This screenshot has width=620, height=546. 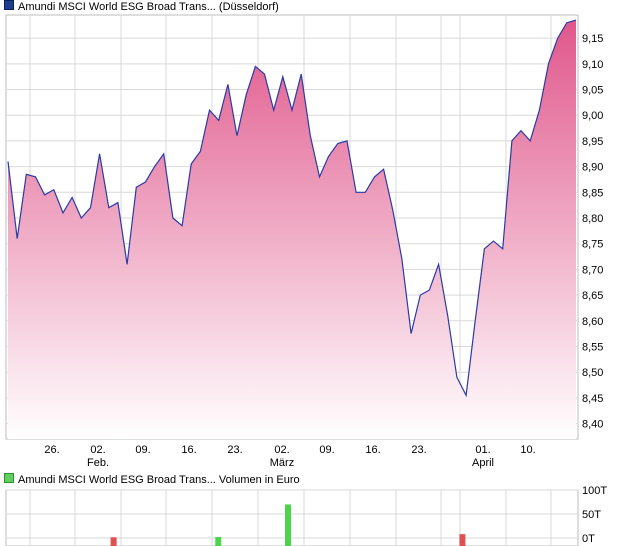 I want to click on y-tick-label: 8,55, so click(x=592, y=347).